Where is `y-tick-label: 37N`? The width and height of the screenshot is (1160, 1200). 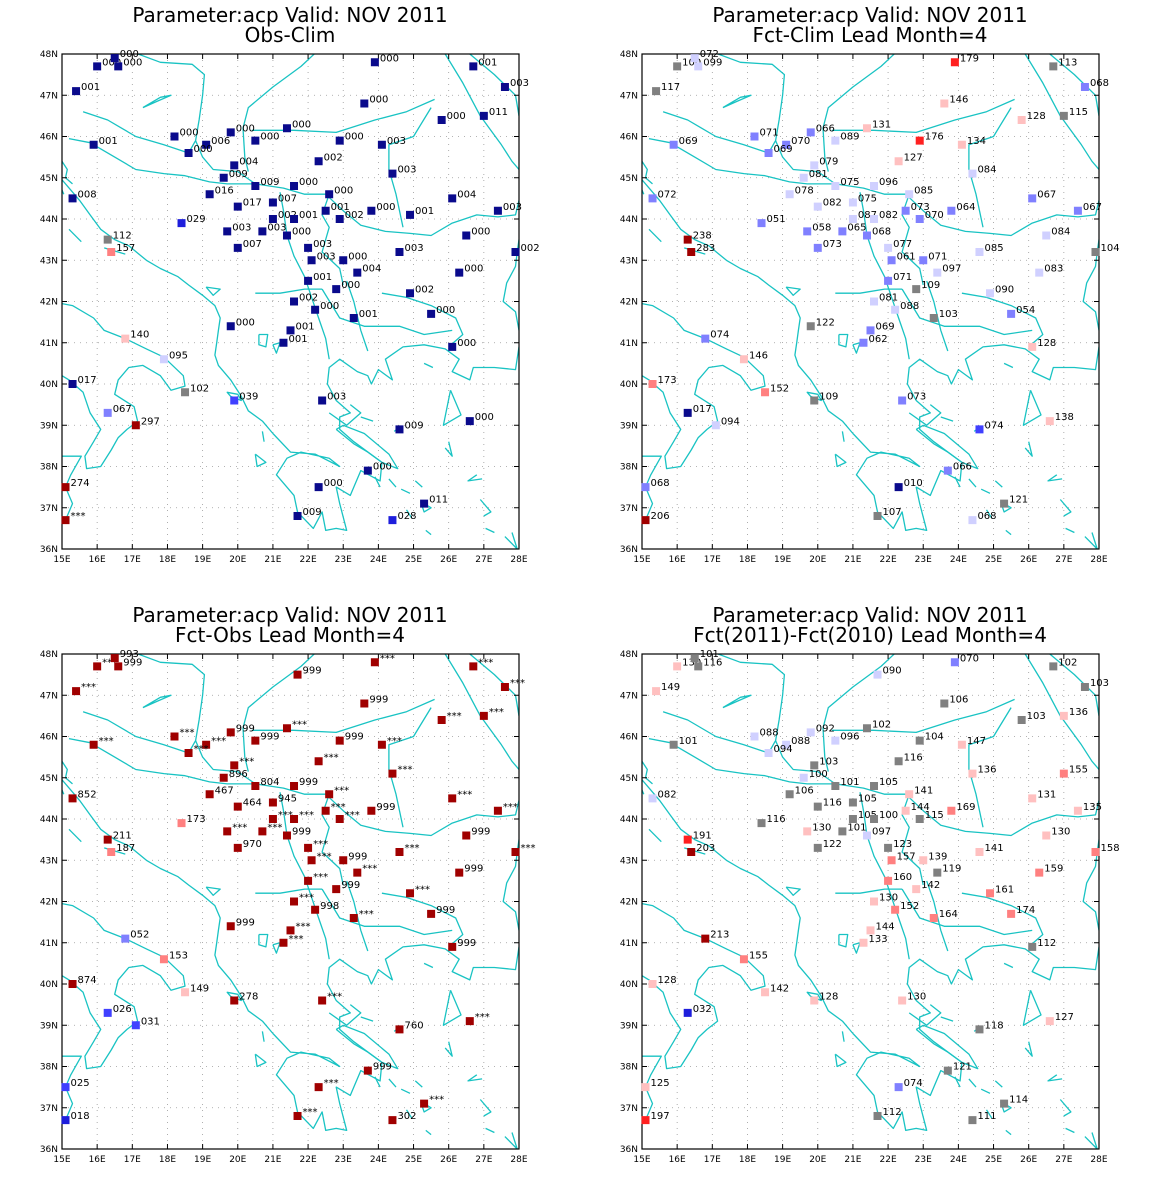
y-tick-label: 37N is located at coordinates (49, 509).